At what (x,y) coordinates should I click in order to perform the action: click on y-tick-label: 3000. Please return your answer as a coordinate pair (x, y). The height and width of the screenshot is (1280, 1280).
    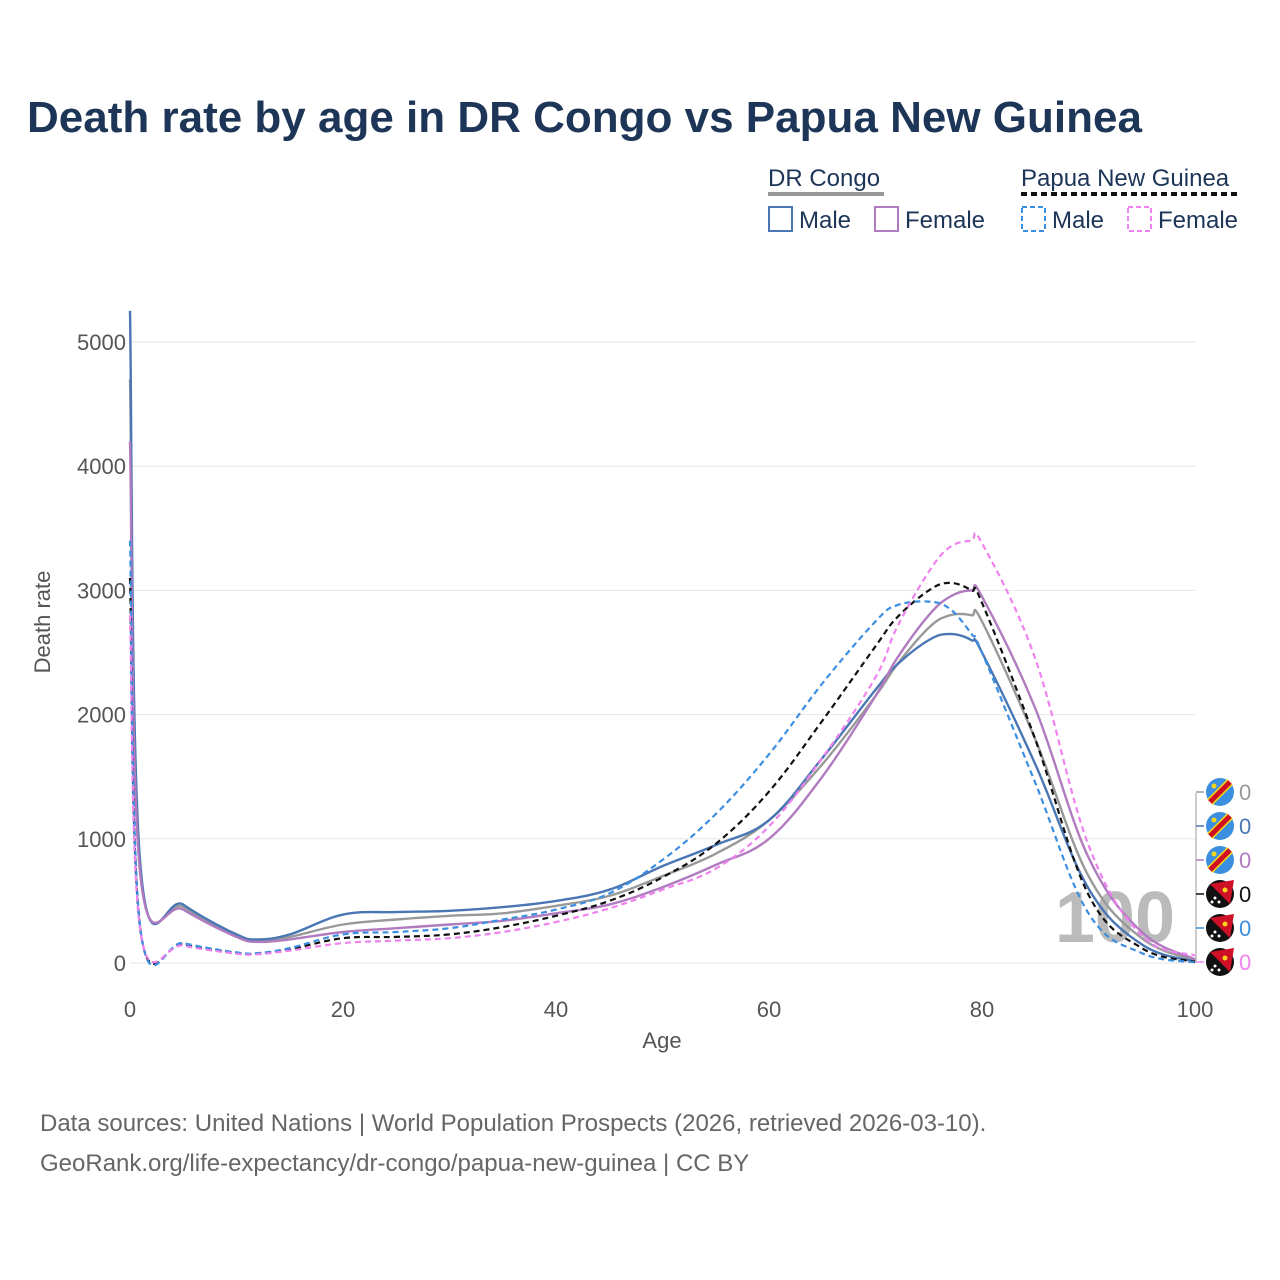
    Looking at the image, I should click on (101, 590).